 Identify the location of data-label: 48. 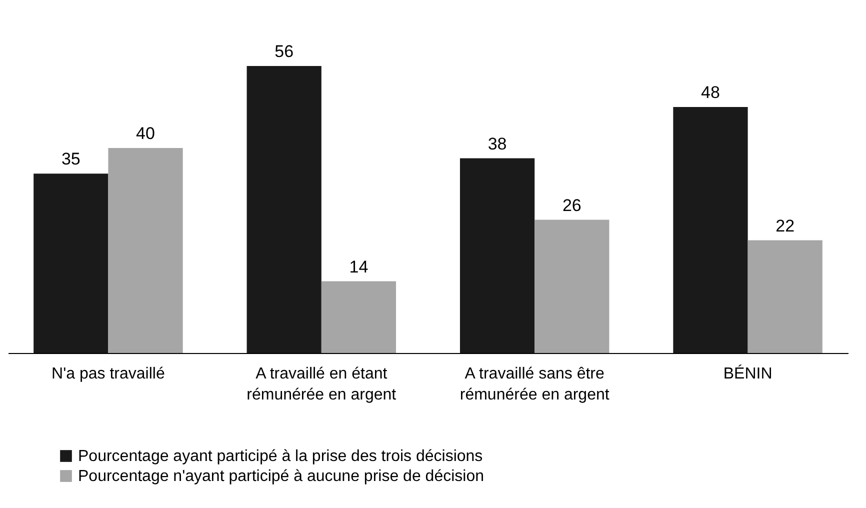
(710, 92).